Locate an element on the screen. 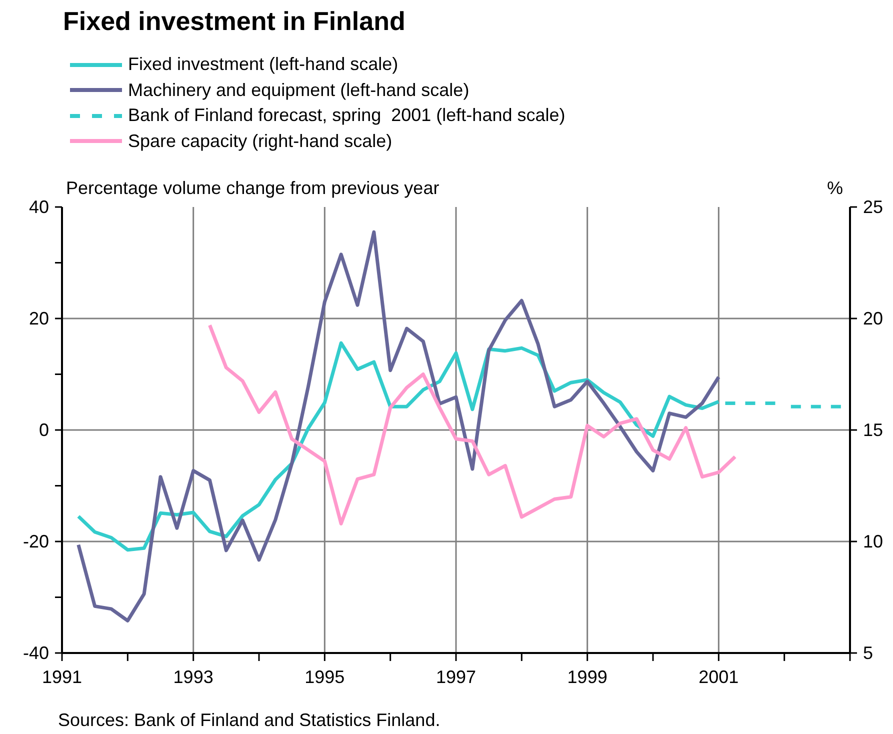 This screenshot has height=734, width=893. x-tick-label: 1991 is located at coordinates (62, 677).